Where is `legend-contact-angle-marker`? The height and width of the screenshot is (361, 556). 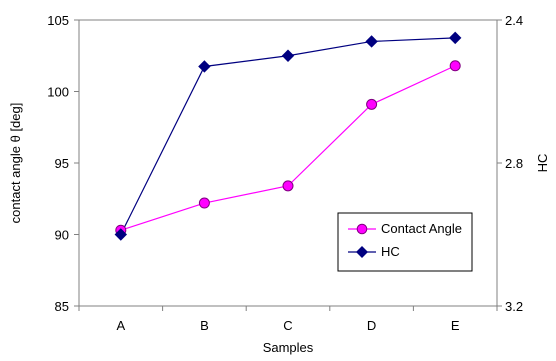
legend-contact-angle-marker is located at coordinates (362, 229).